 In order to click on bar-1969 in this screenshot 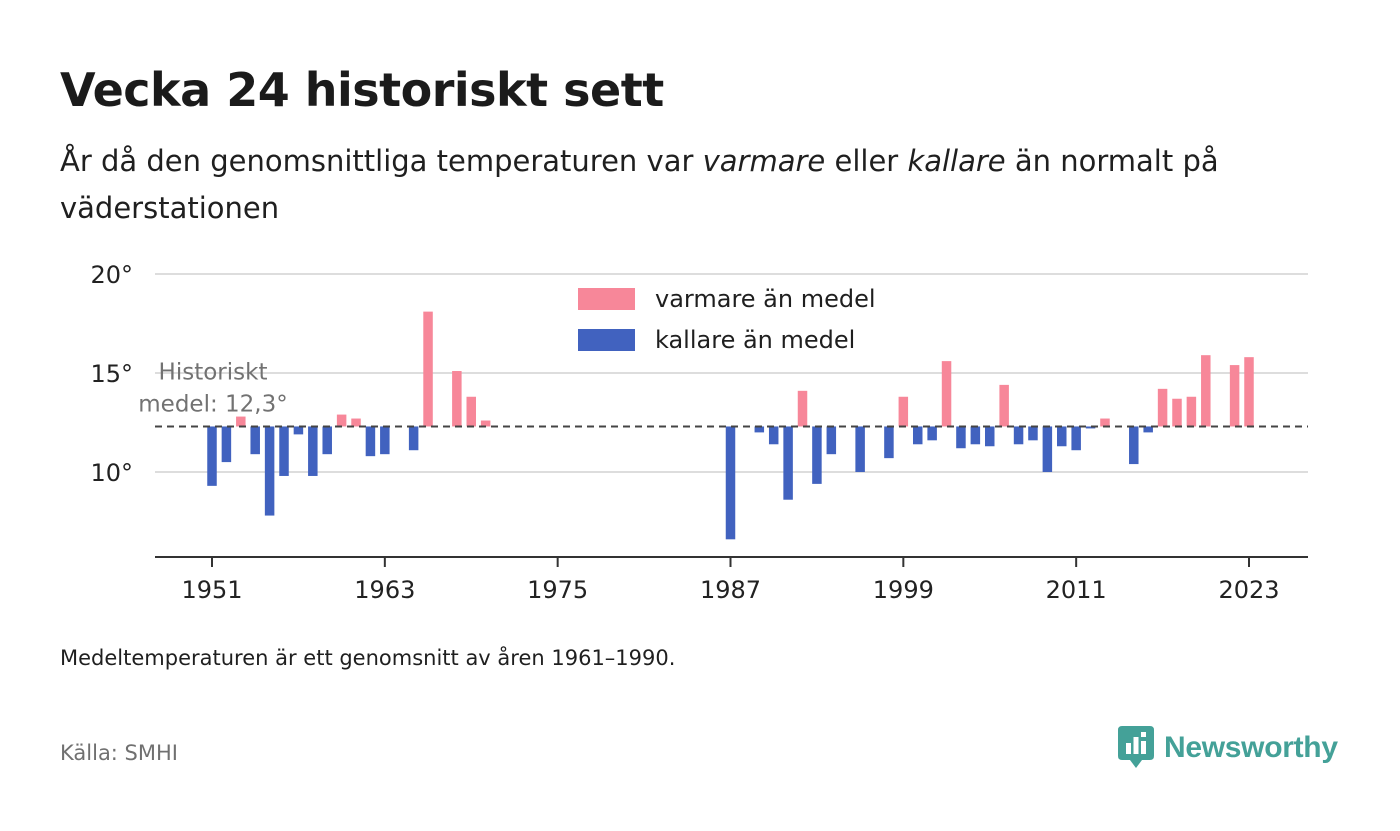, I will do `click(471, 411)`.